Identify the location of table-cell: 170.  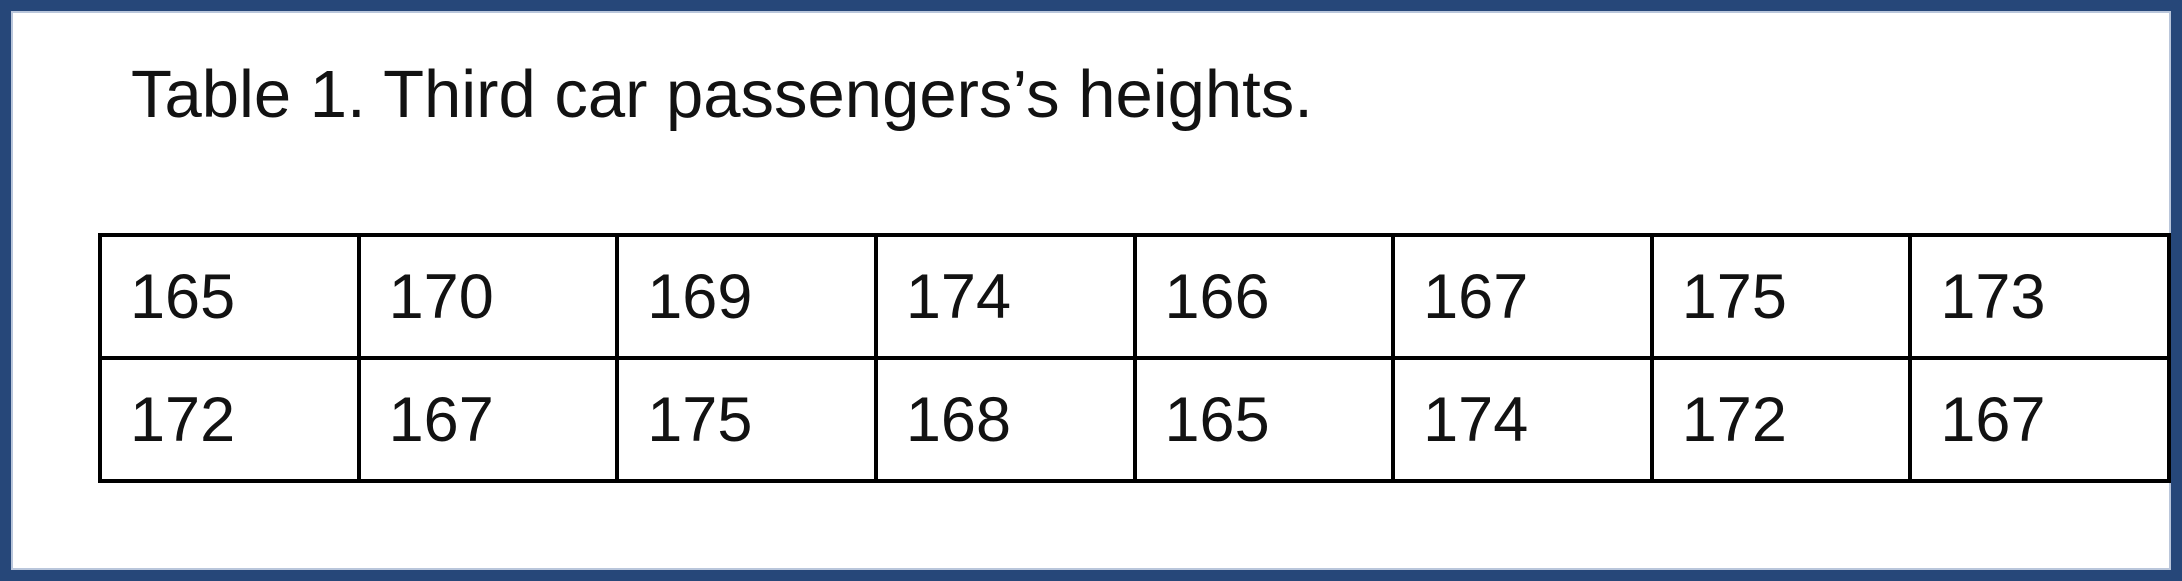
(488, 296).